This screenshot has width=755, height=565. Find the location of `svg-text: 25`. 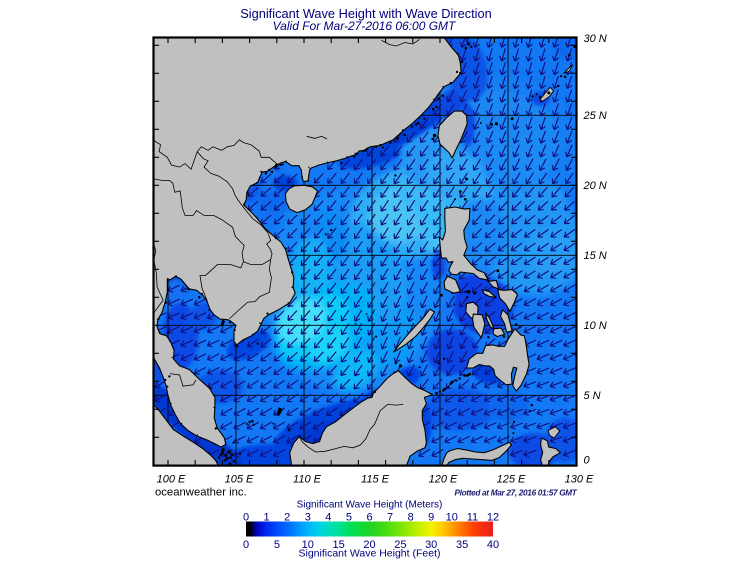

svg-text: 25 is located at coordinates (400, 545).